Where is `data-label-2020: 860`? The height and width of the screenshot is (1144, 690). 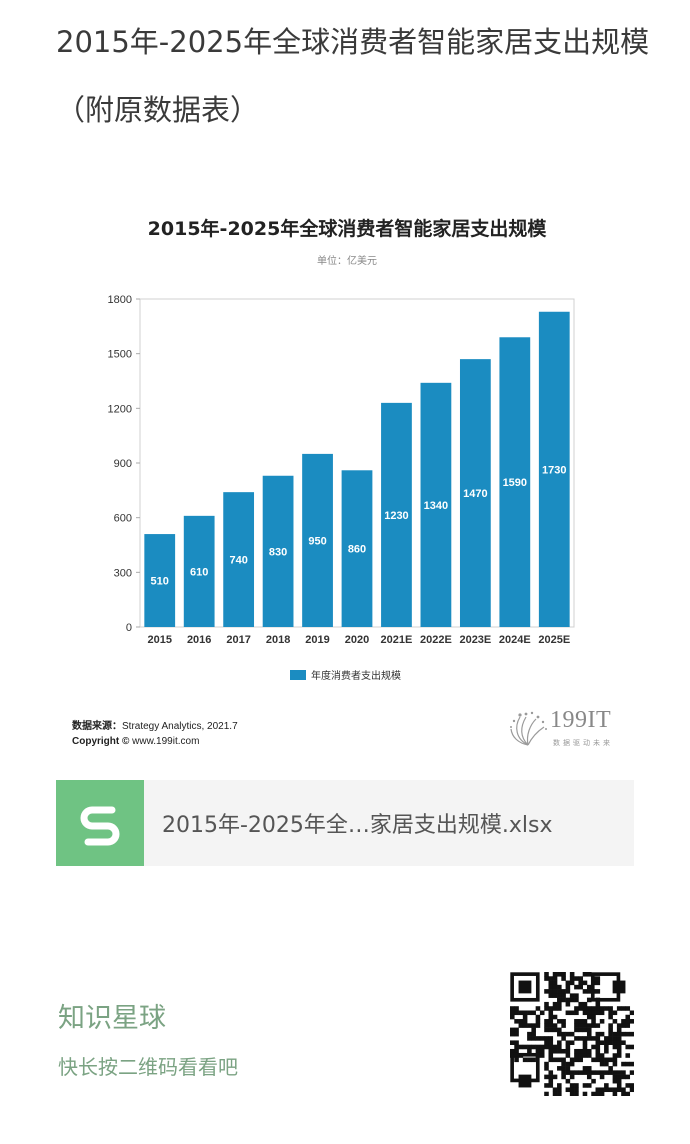
data-label-2020: 860 is located at coordinates (357, 550).